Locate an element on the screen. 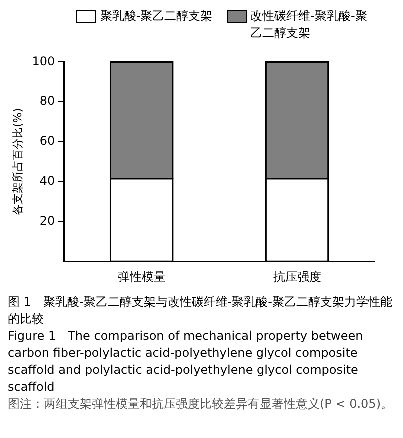 This screenshot has width=403, height=438. text: 图注：两组支架弹性模量和抗压强度比较差异有显著性意义(P < 0.05)。 is located at coordinates (201, 404).